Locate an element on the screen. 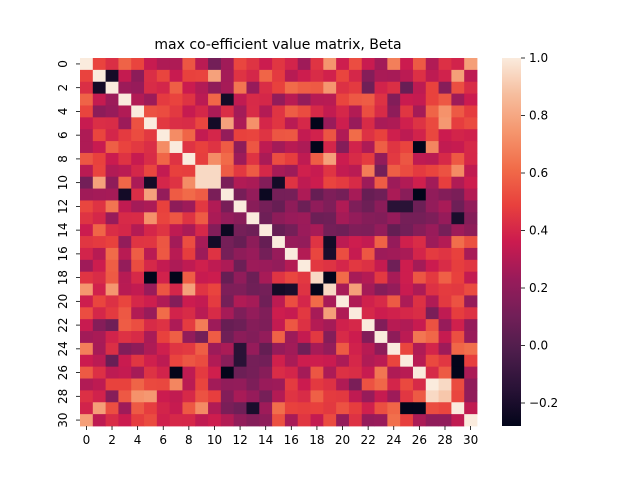 Image resolution: width=640 pixels, height=480 pixels. colorbar-tick-label: 0.4 is located at coordinates (538, 231).